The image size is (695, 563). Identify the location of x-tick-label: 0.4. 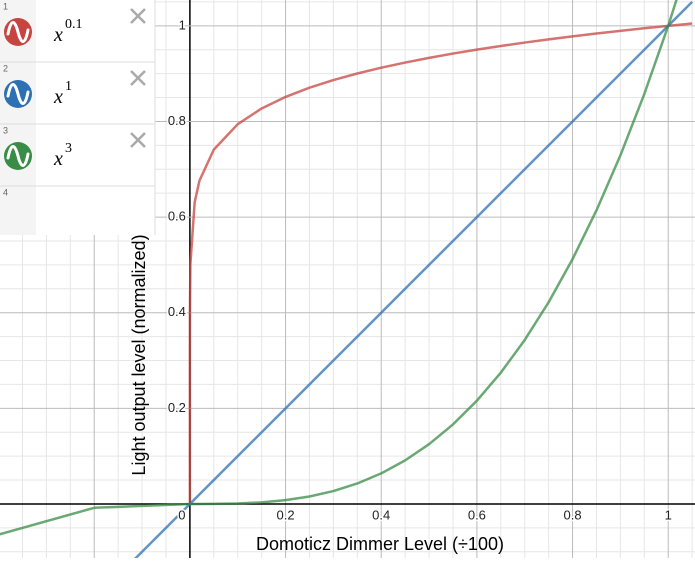
(381, 514).